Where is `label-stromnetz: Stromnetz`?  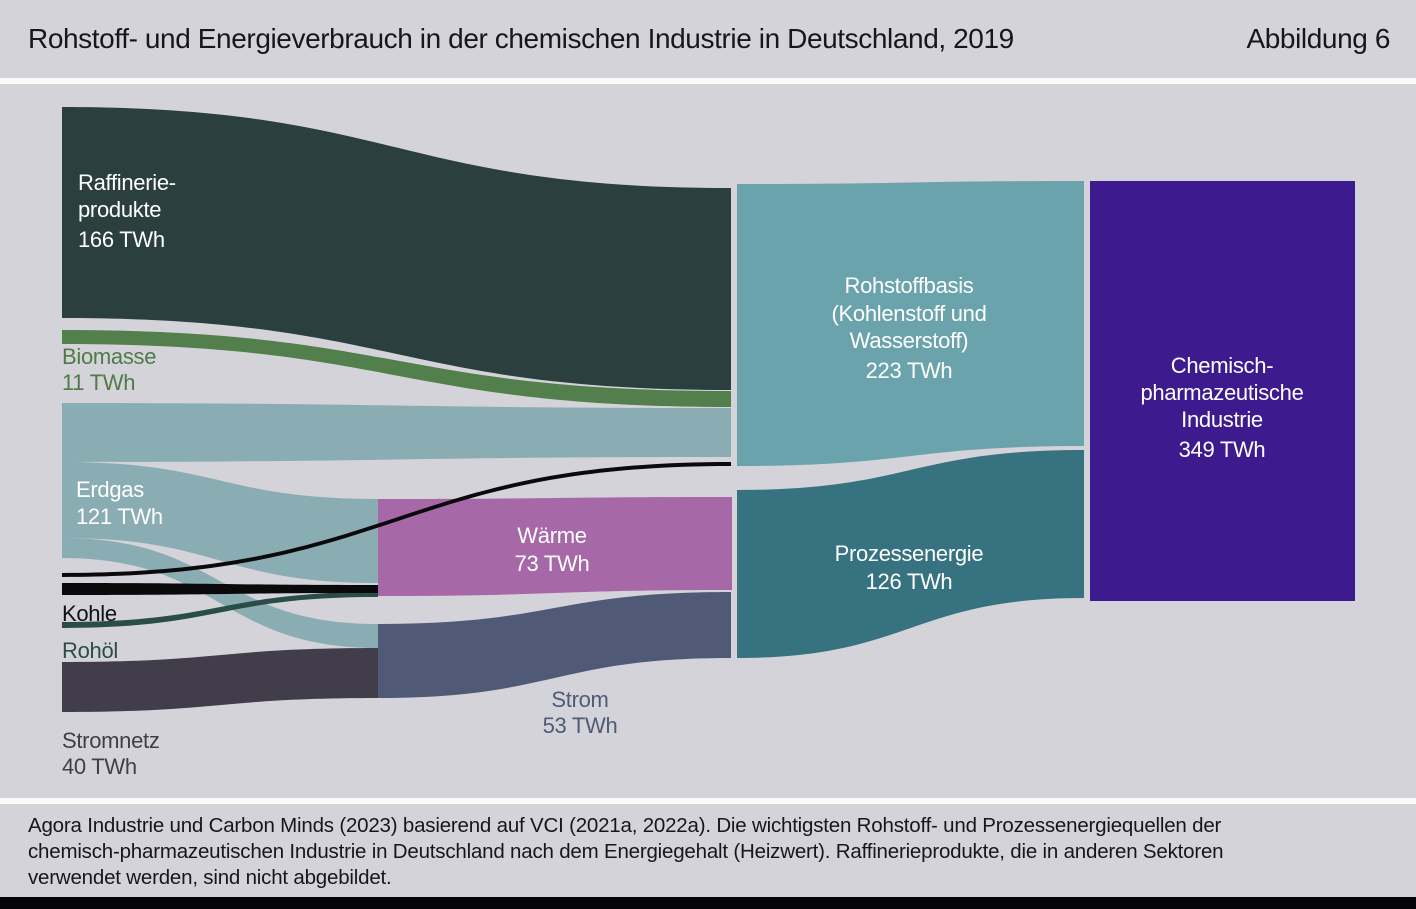 label-stromnetz: Stromnetz is located at coordinates (111, 740).